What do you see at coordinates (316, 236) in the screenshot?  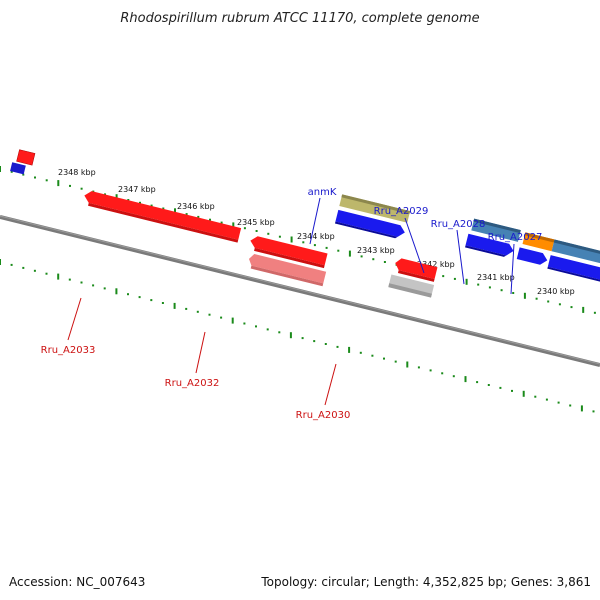 I see `kbp-label: 2344 kbp` at bounding box center [316, 236].